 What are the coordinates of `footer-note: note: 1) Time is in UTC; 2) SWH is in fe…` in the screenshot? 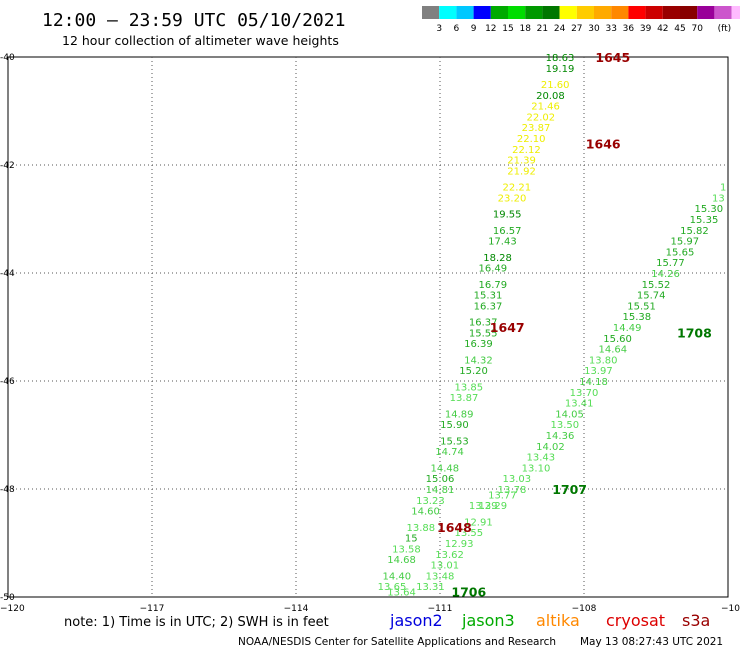 It's located at (196, 622).